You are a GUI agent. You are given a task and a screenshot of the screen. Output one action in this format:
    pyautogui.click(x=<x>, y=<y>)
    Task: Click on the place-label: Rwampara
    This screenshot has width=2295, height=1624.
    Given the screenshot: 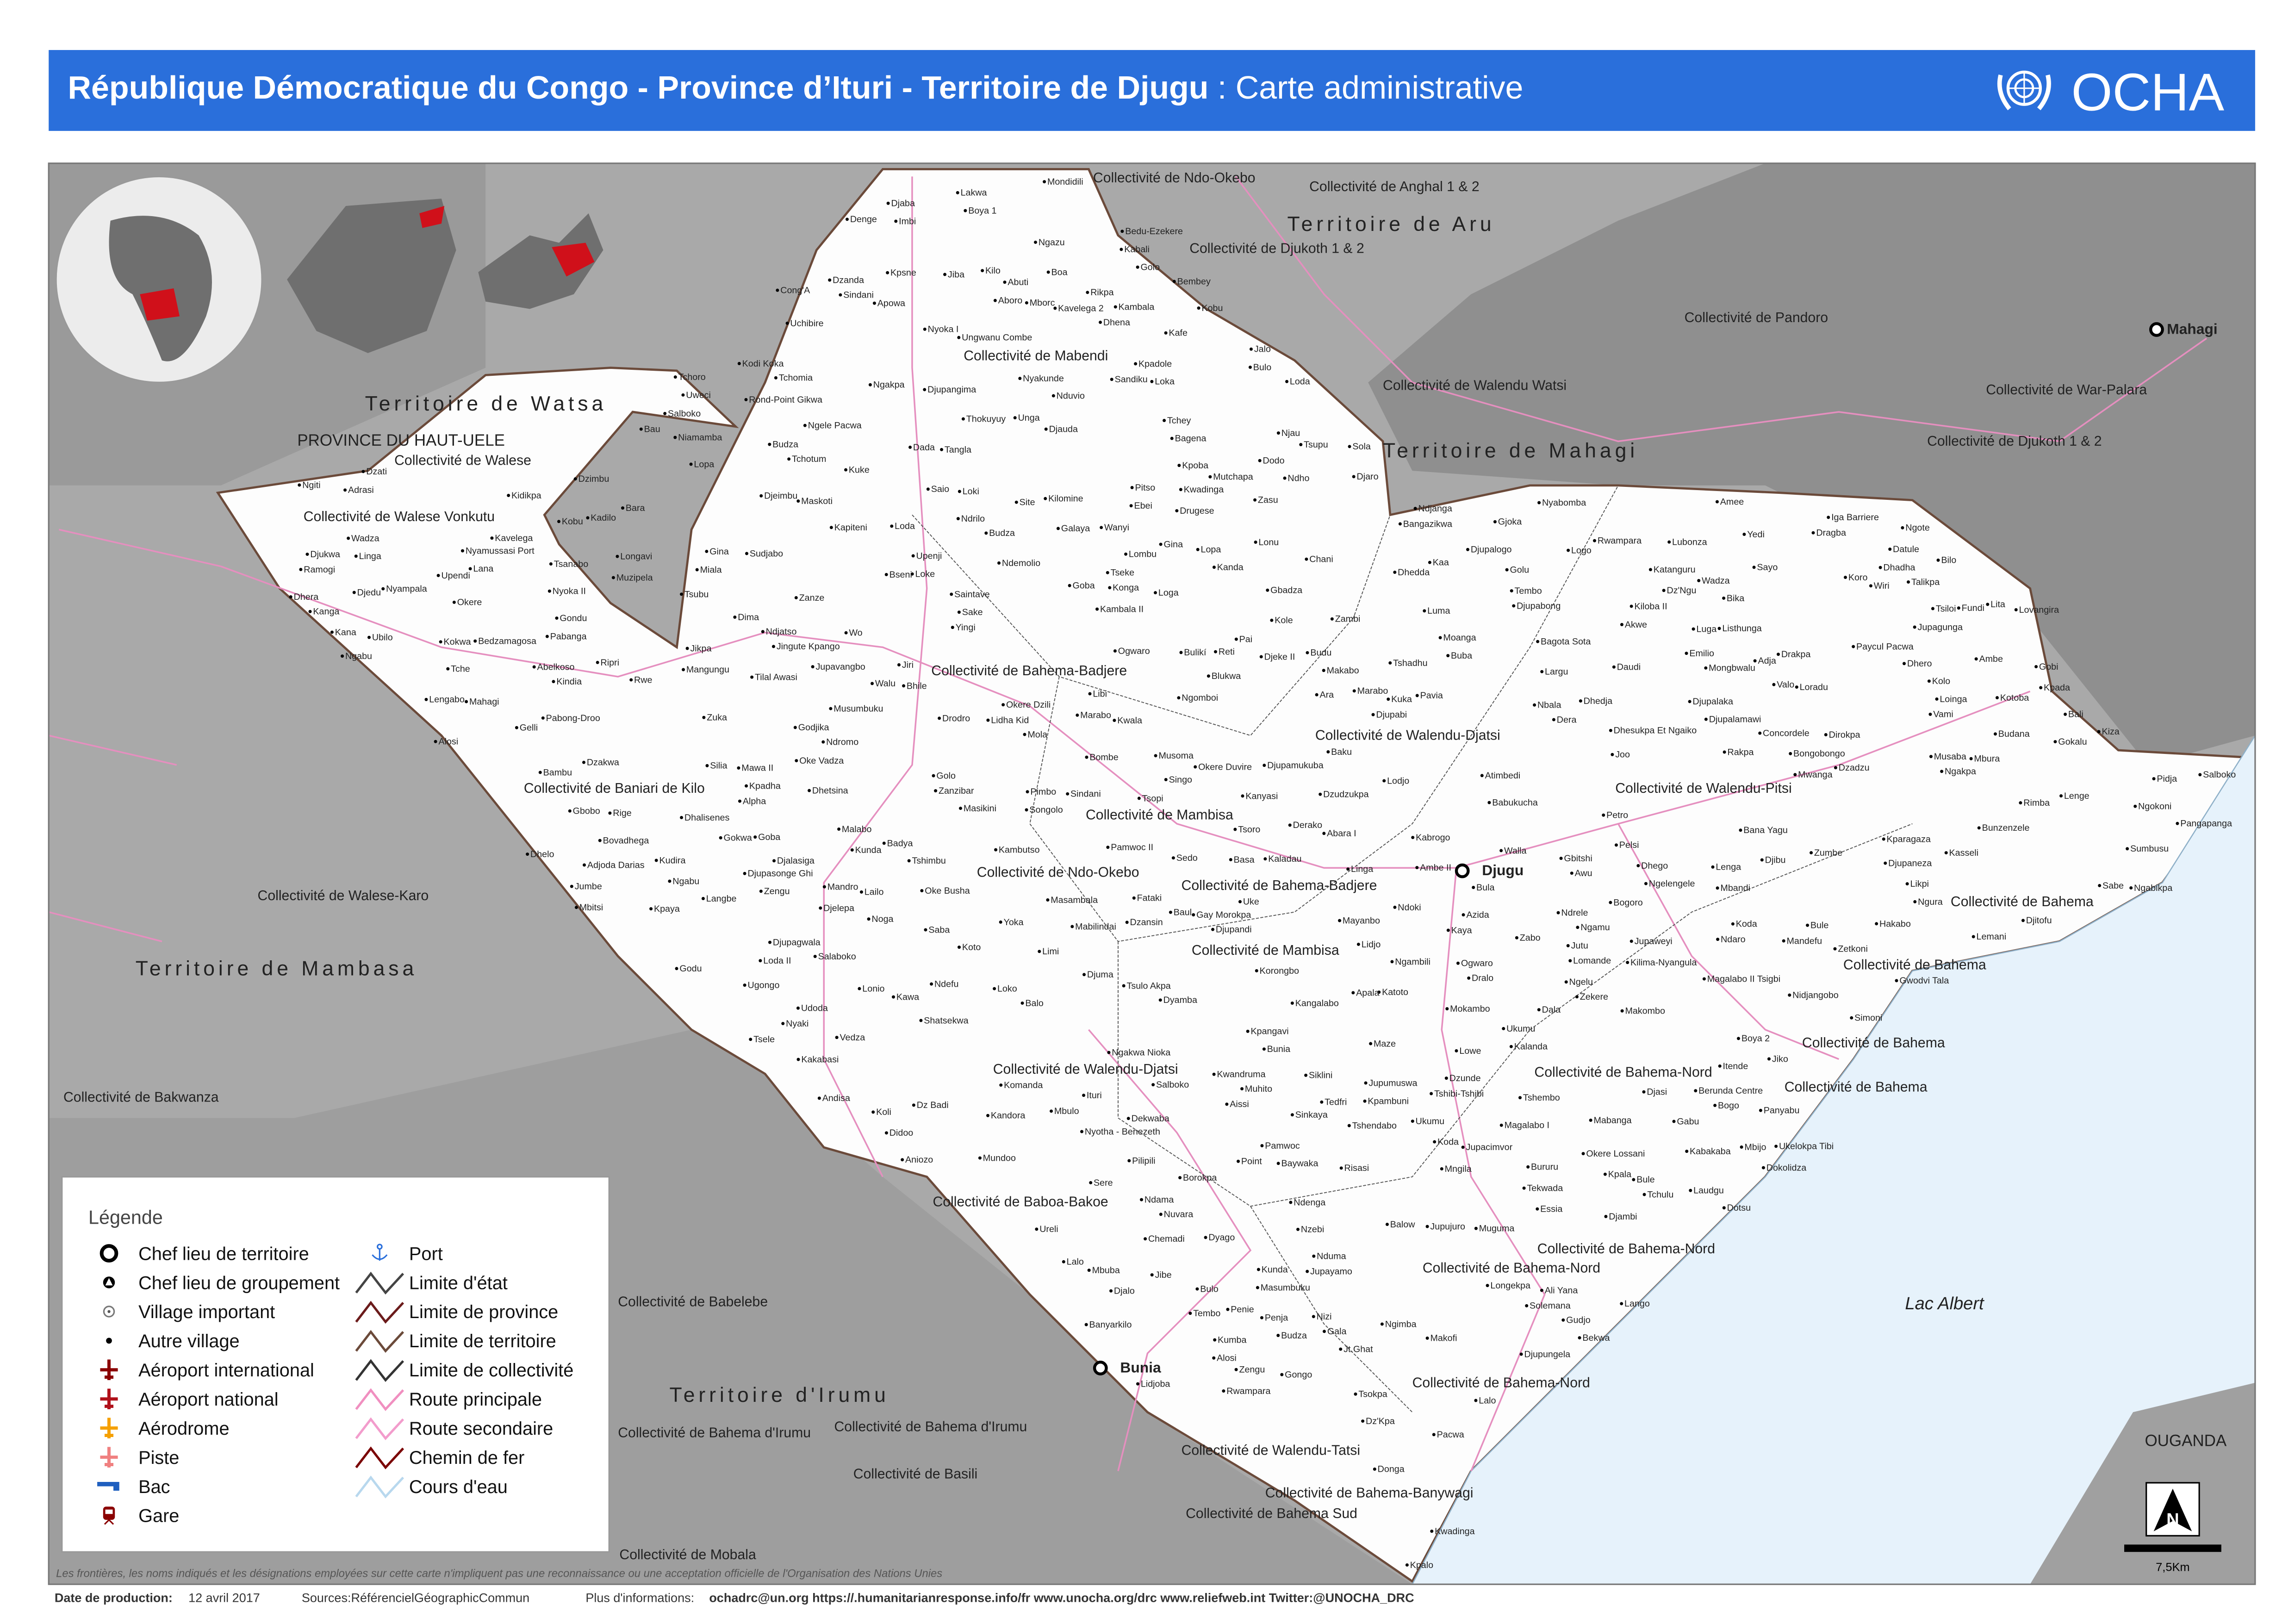 What is the action you would take?
    pyautogui.click(x=1248, y=1391)
    